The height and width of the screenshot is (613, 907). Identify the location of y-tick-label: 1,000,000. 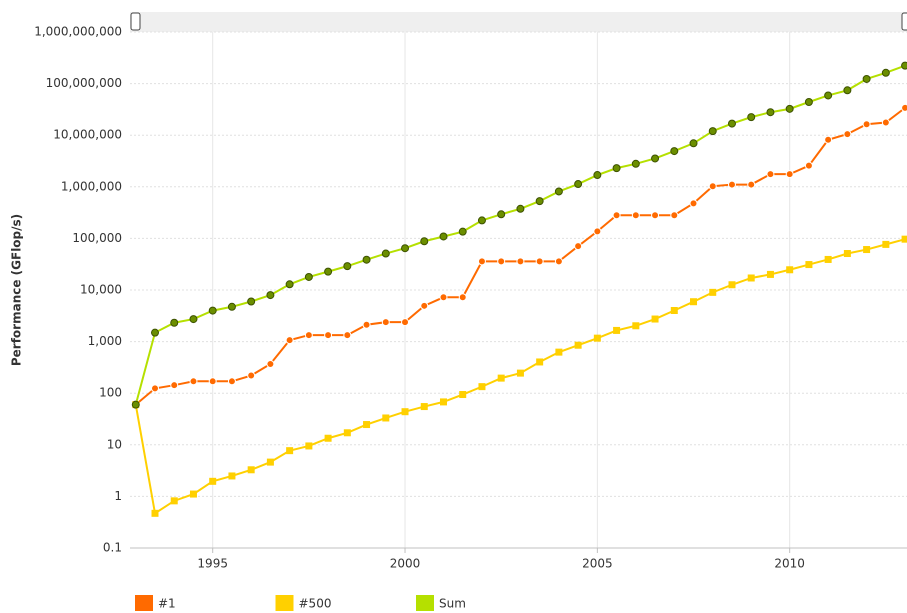
(91, 186).